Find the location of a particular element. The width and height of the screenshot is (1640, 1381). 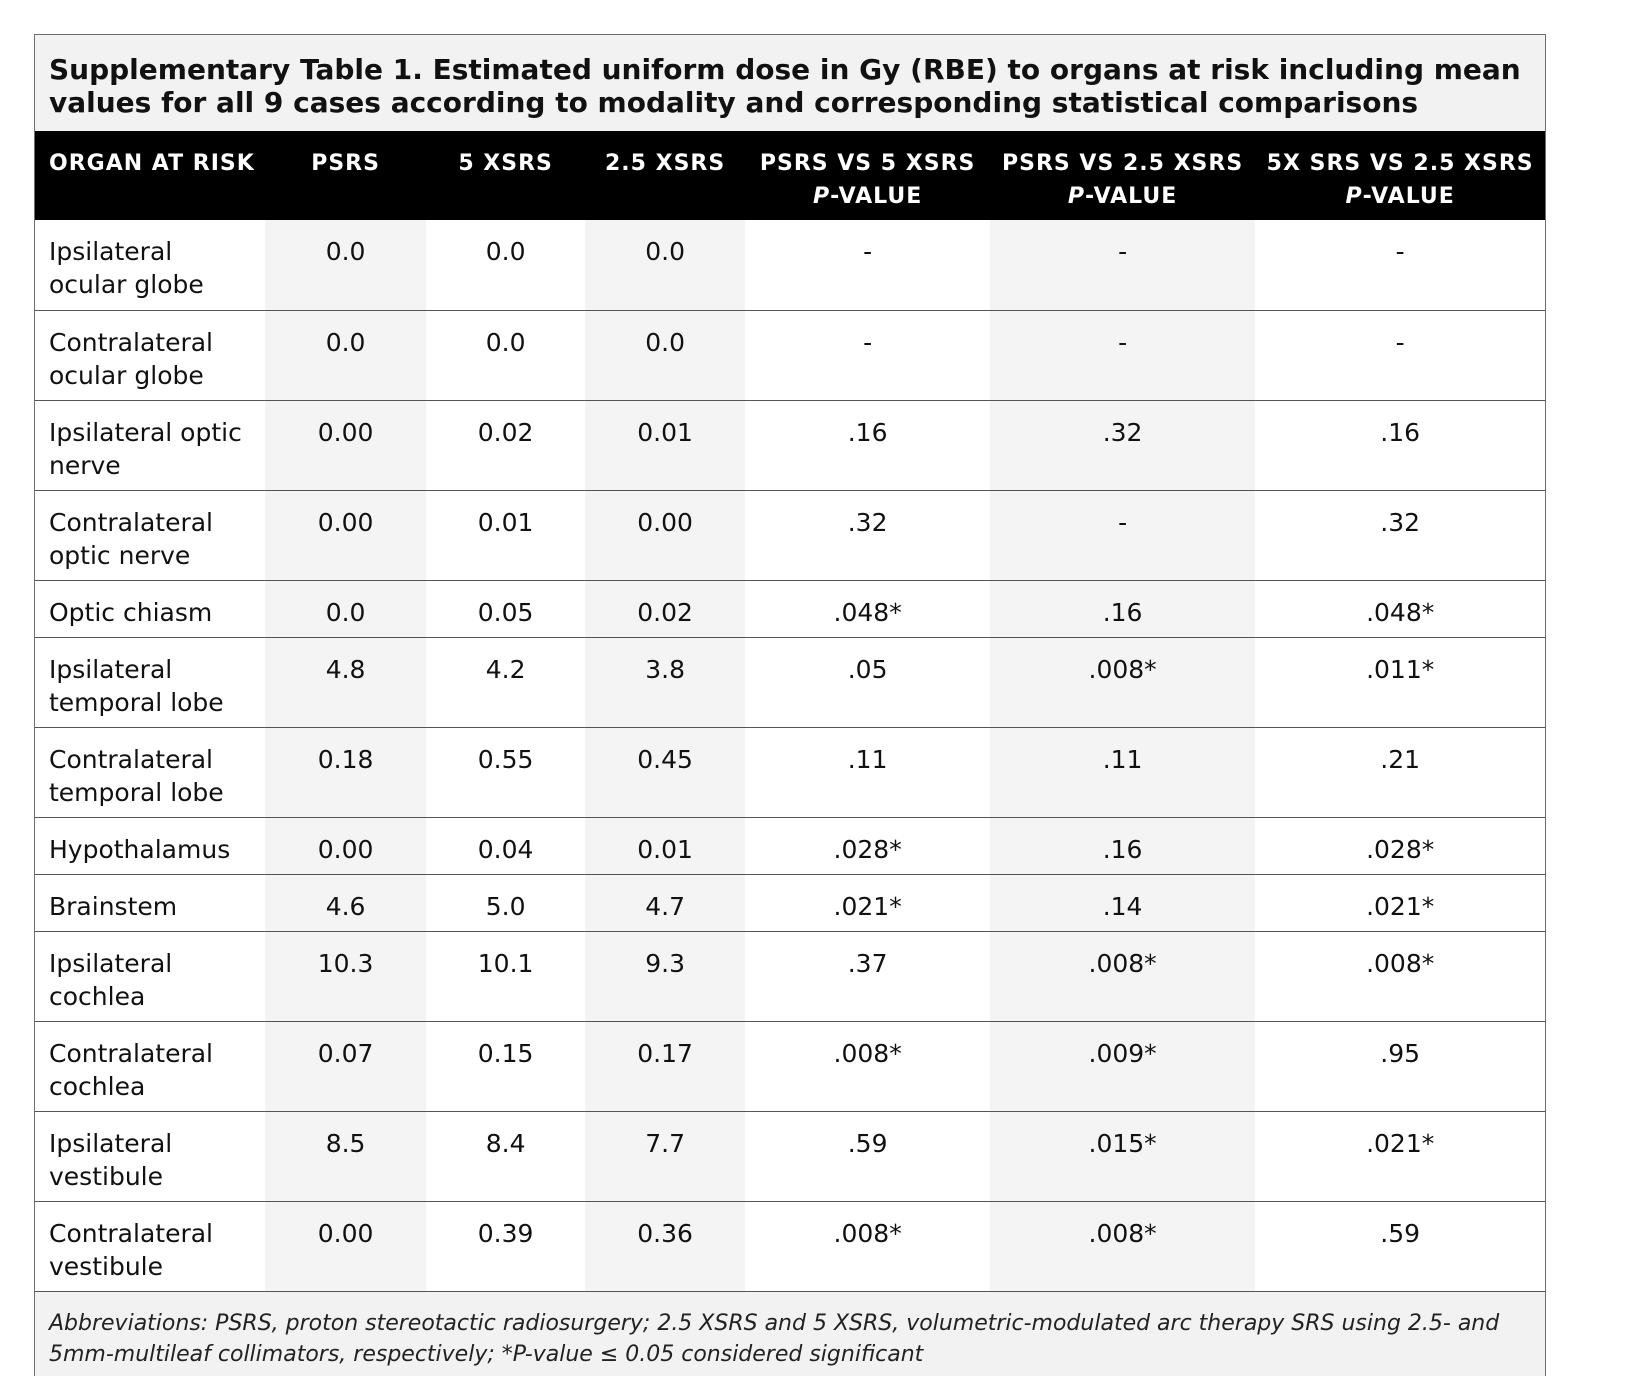

organ-cell: Ipsilateral cochlea is located at coordinates (150, 976).